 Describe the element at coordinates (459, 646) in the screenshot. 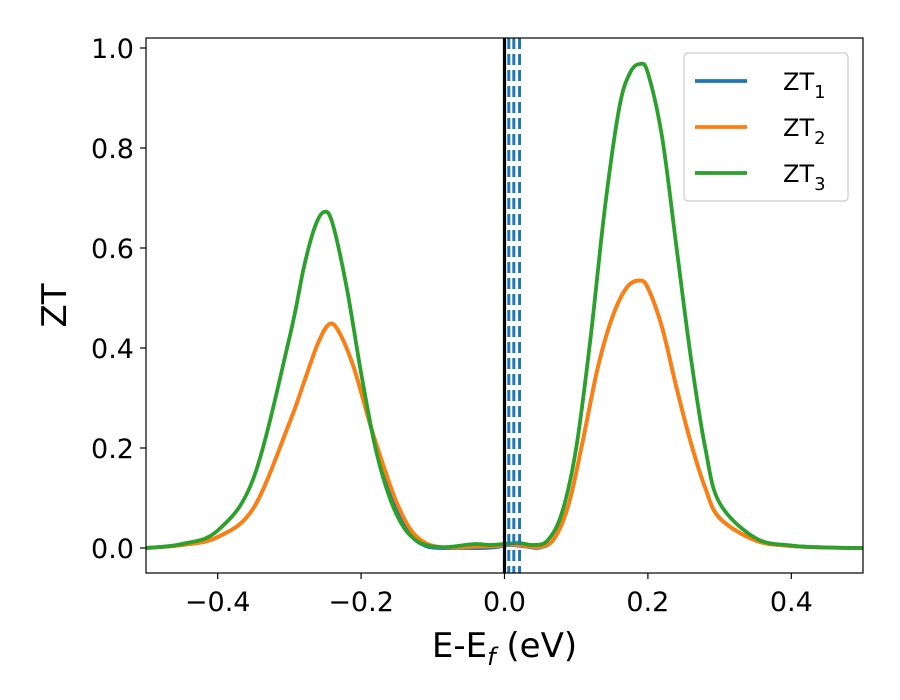

I see `x-axis-label-base: E-E` at that location.